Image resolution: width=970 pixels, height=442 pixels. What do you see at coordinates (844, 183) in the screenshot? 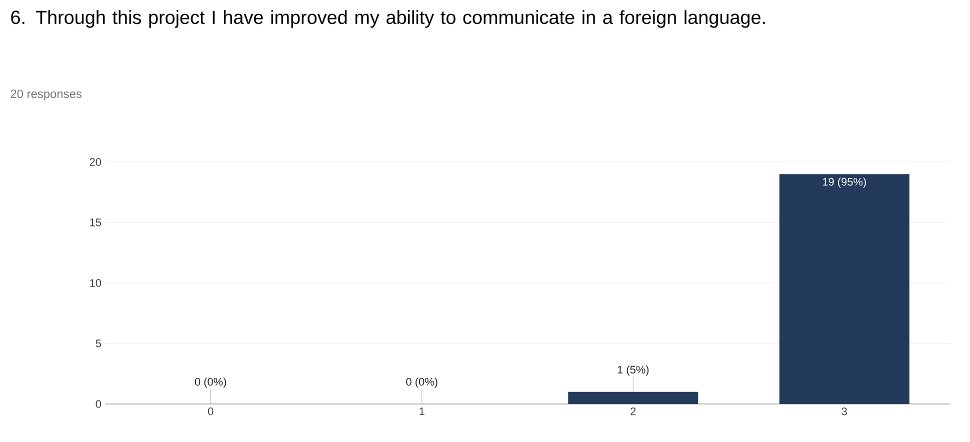
I see `data-label: 19 (95%)` at bounding box center [844, 183].